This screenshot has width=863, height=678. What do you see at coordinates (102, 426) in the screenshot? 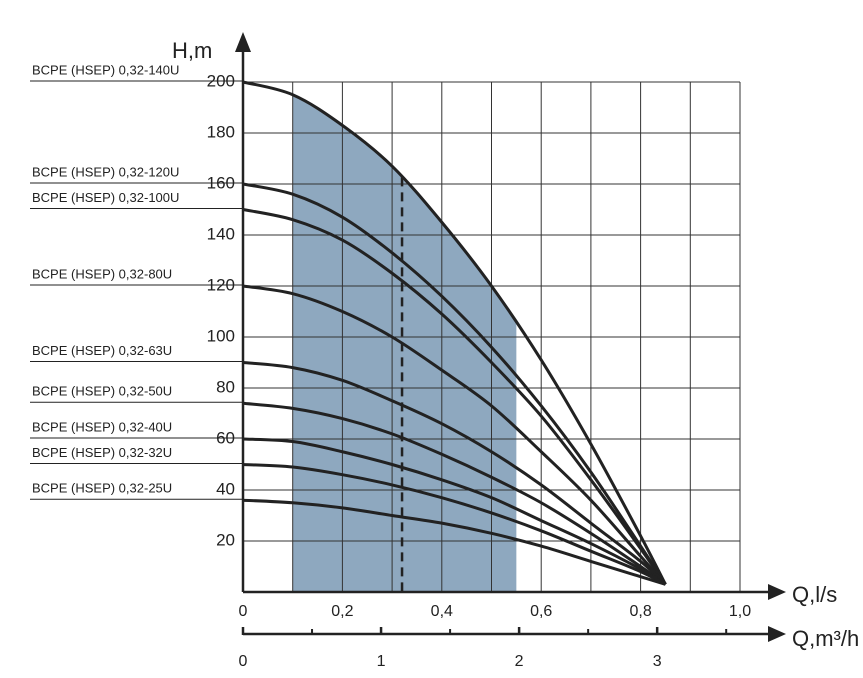
I see `legend-label: BCPE (HSEP) 0,32-40U` at bounding box center [102, 426].